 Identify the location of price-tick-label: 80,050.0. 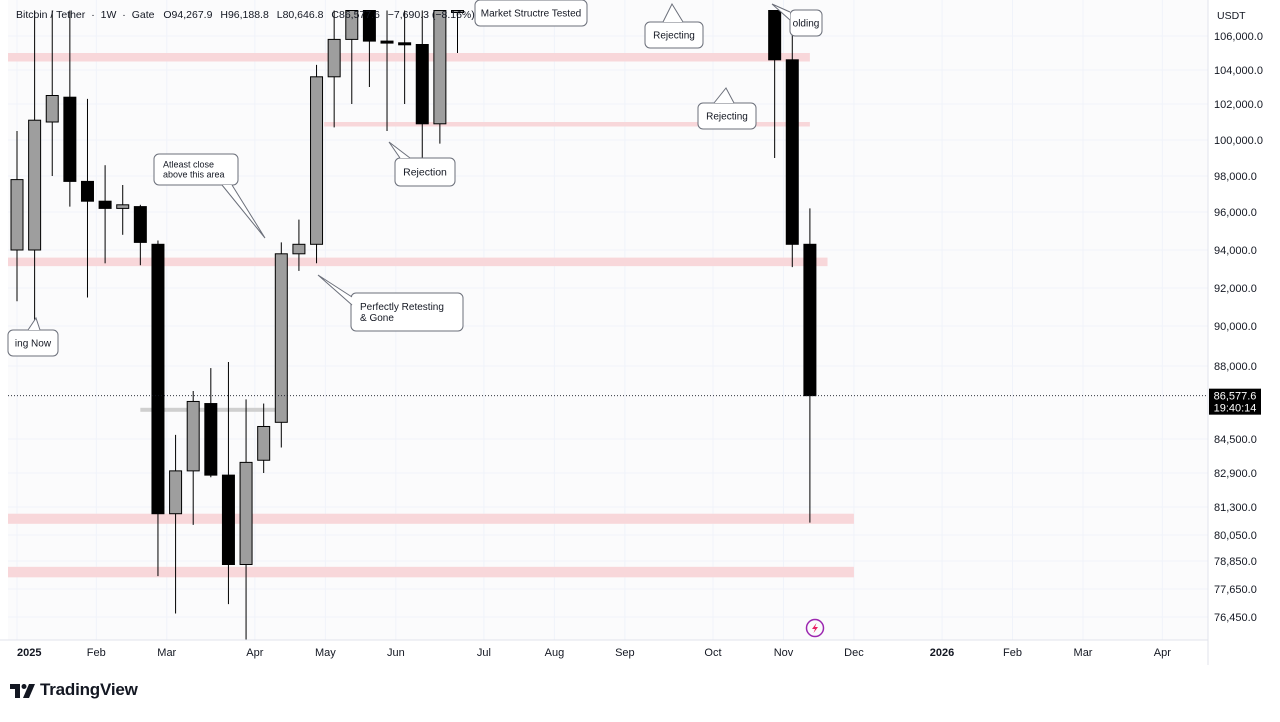
(1235, 536).